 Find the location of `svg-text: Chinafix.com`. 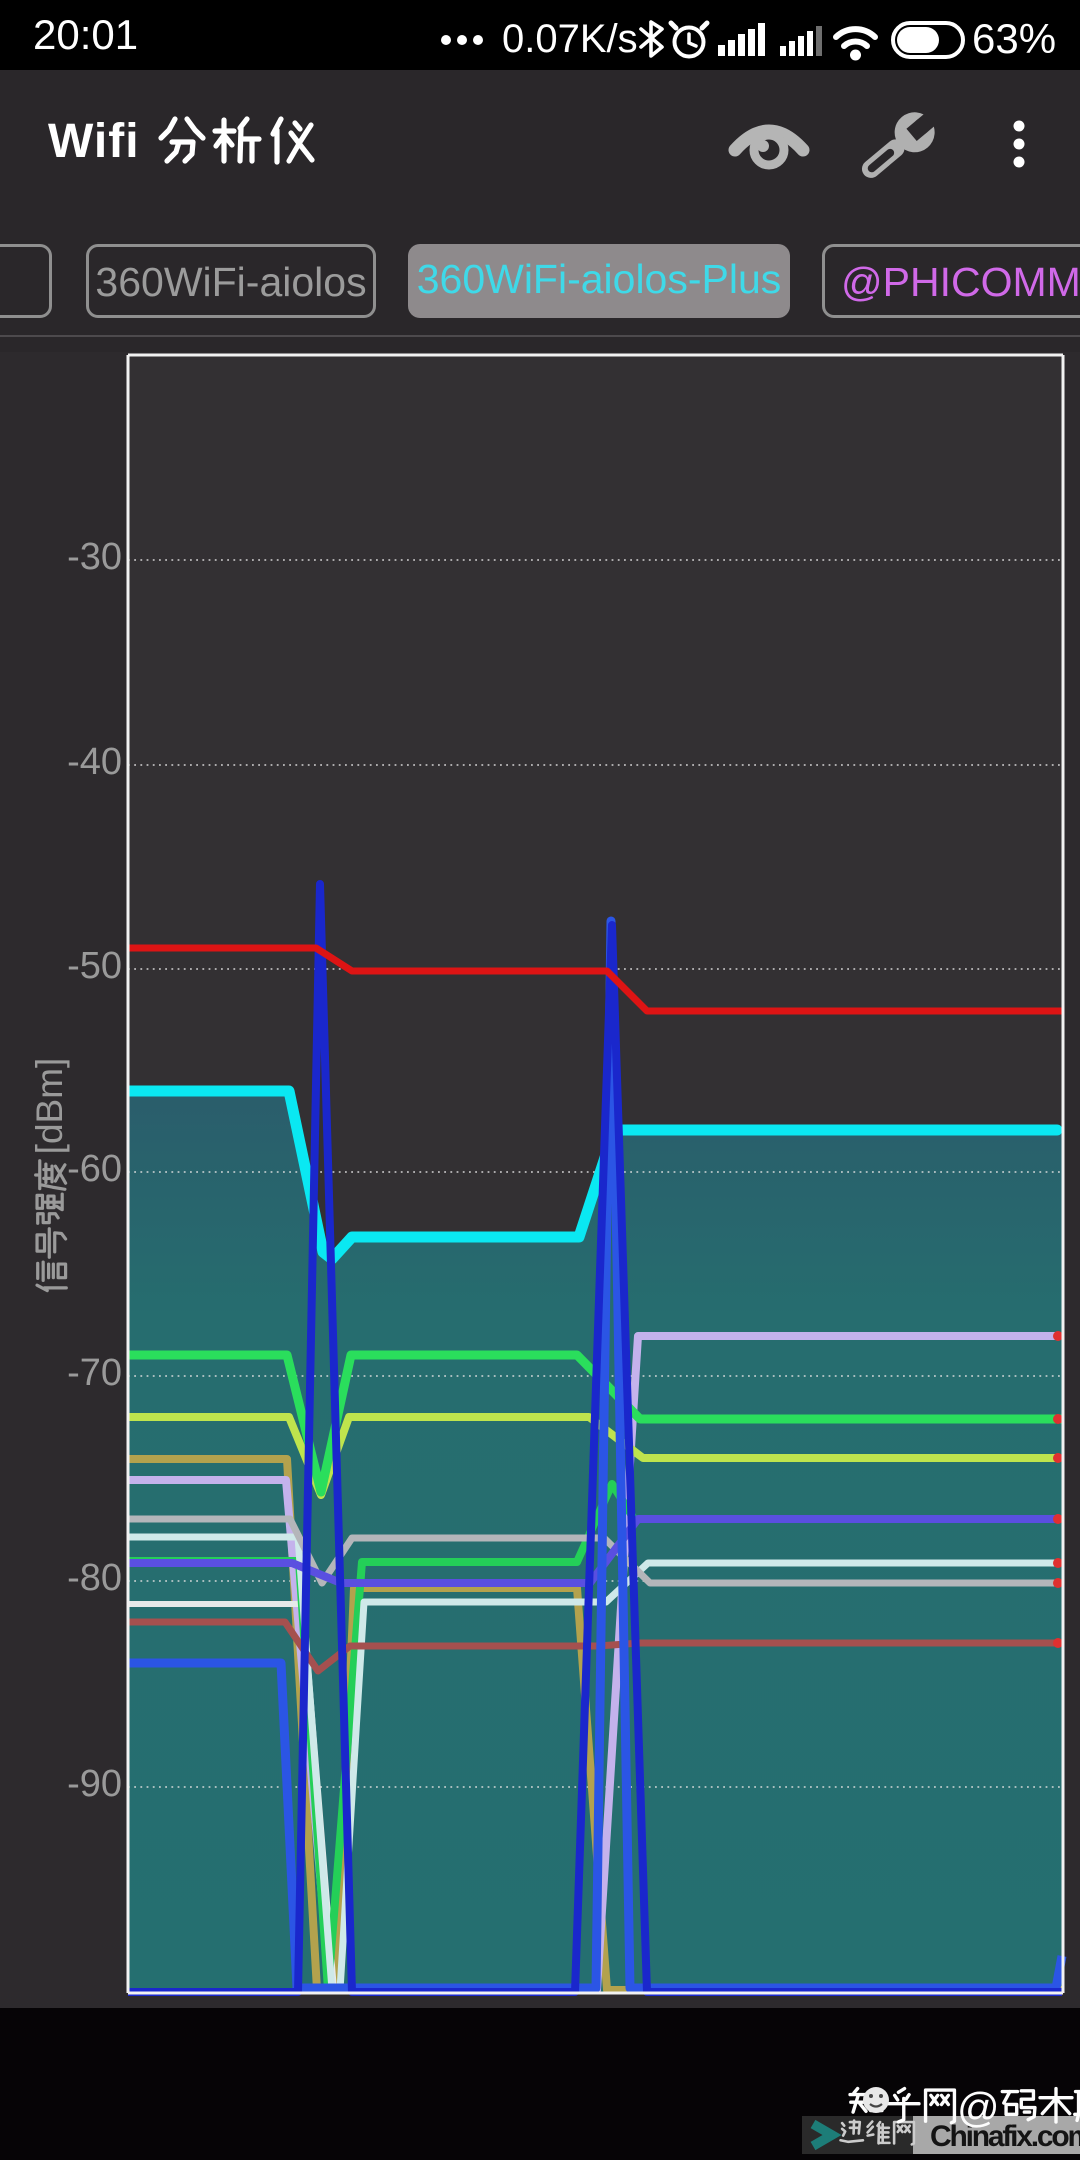

svg-text: Chinafix.com is located at coordinates (1005, 2136).